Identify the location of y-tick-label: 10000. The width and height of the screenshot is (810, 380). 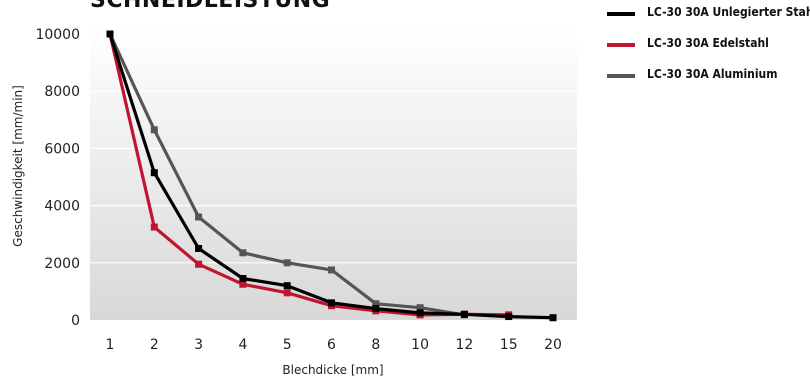
(57, 35).